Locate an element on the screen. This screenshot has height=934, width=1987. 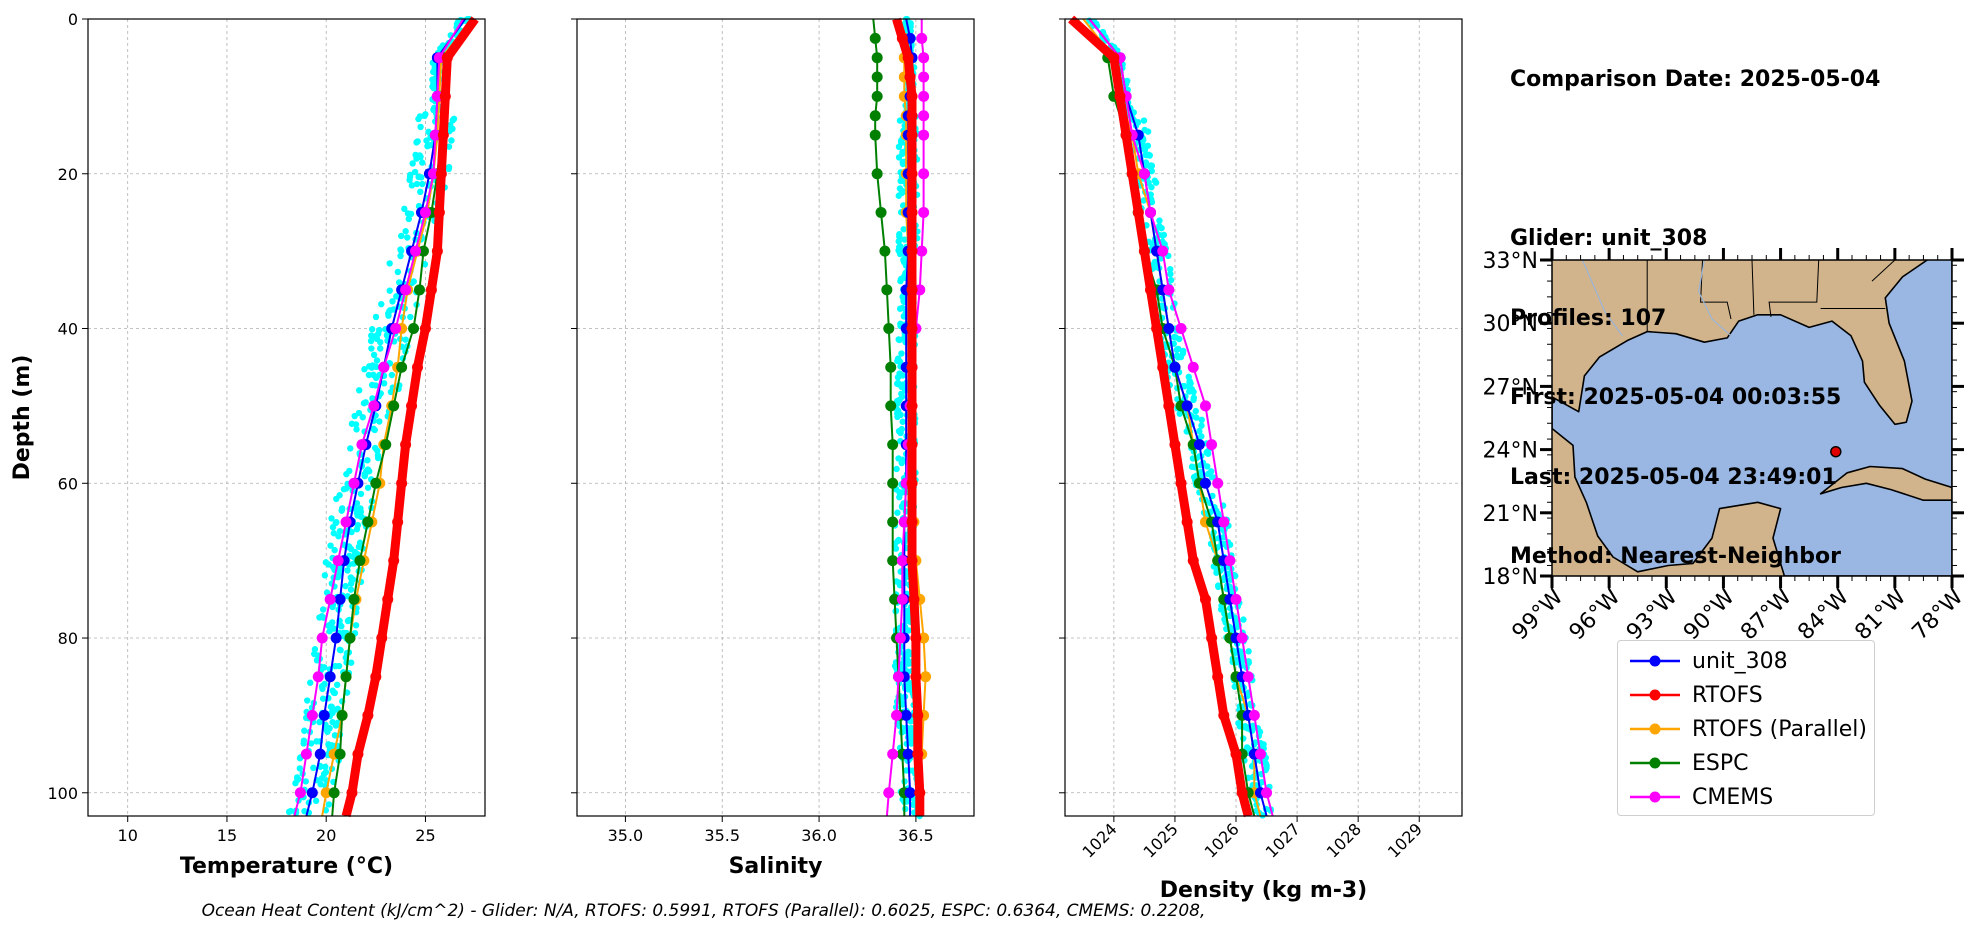
y-tick-label: 100 is located at coordinates (62, 793).